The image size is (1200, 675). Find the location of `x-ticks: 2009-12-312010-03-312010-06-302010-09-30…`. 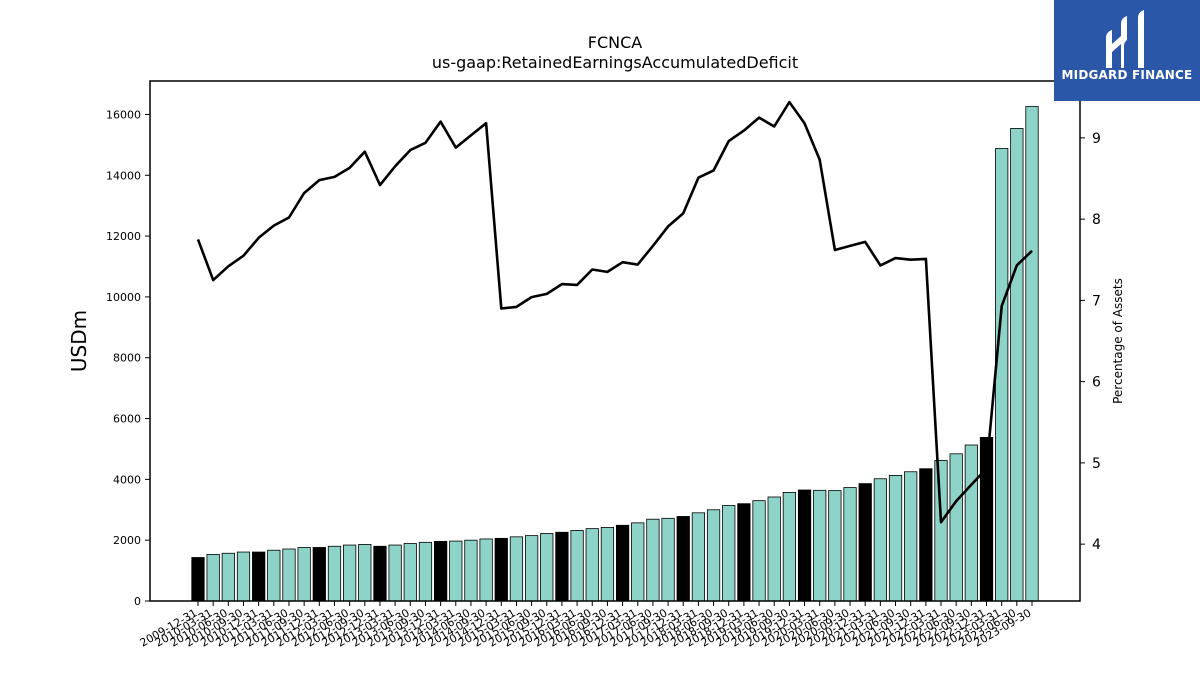

x-ticks: 2009-12-312010-03-312010-06-302010-09-30… is located at coordinates (586, 625).